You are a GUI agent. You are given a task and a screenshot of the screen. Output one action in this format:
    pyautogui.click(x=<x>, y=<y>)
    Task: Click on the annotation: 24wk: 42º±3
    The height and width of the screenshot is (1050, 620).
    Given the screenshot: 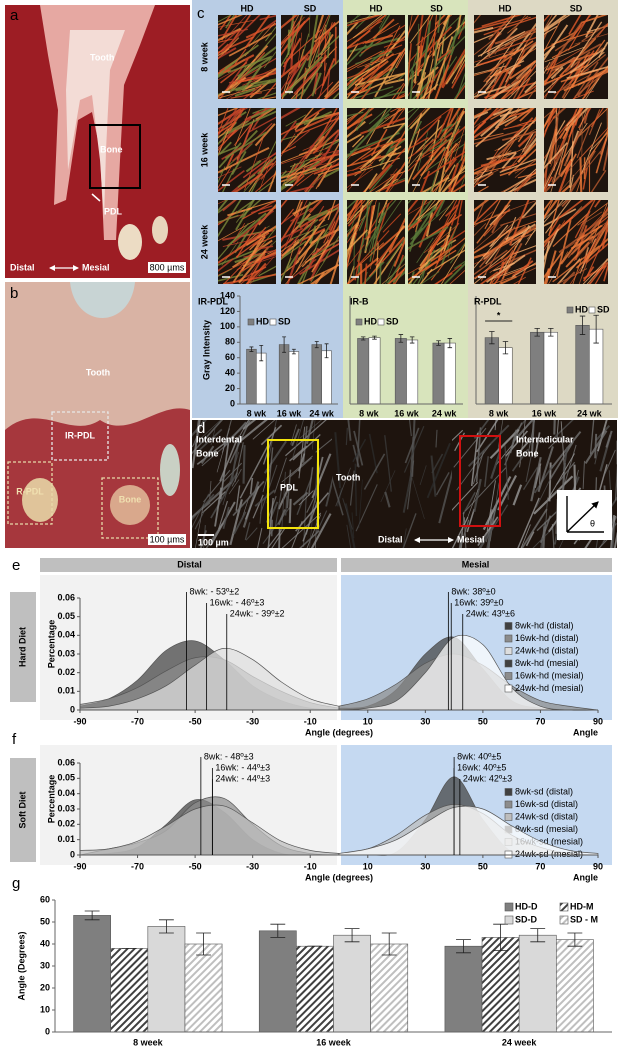 What is the action you would take?
    pyautogui.click(x=487, y=778)
    